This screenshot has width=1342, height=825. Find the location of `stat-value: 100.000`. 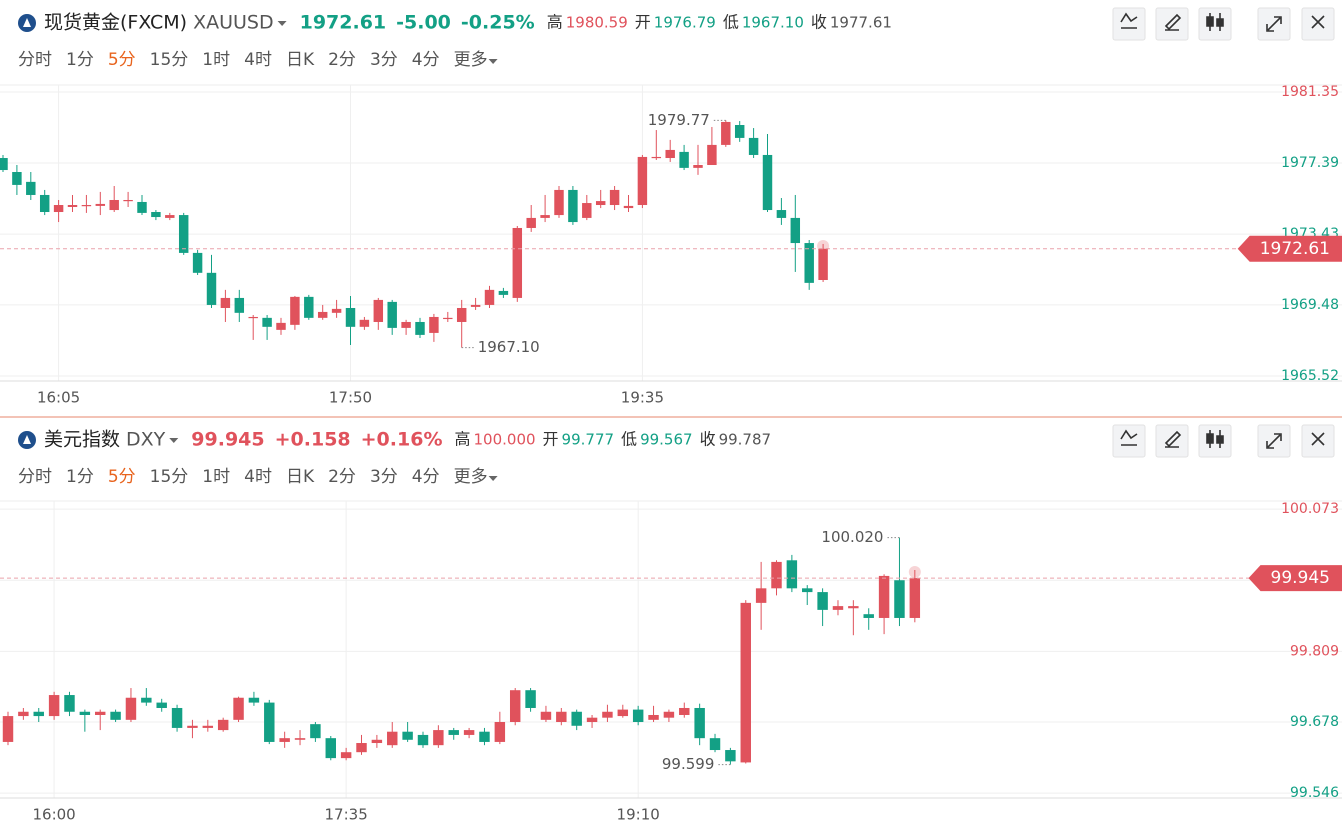

stat-value: 100.000 is located at coordinates (505, 440).